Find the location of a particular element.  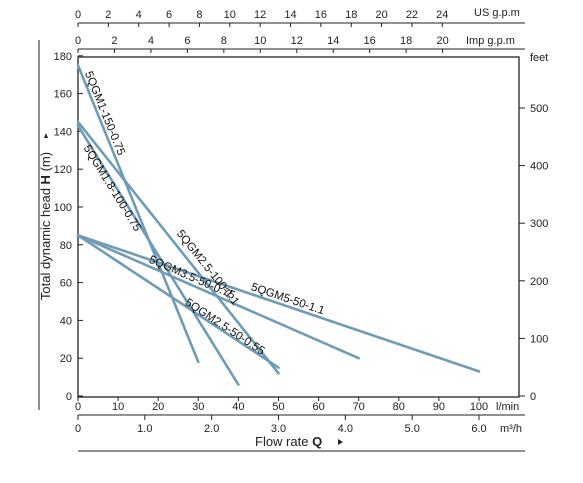

imp-gpm-tick-label: 12 is located at coordinates (297, 41).